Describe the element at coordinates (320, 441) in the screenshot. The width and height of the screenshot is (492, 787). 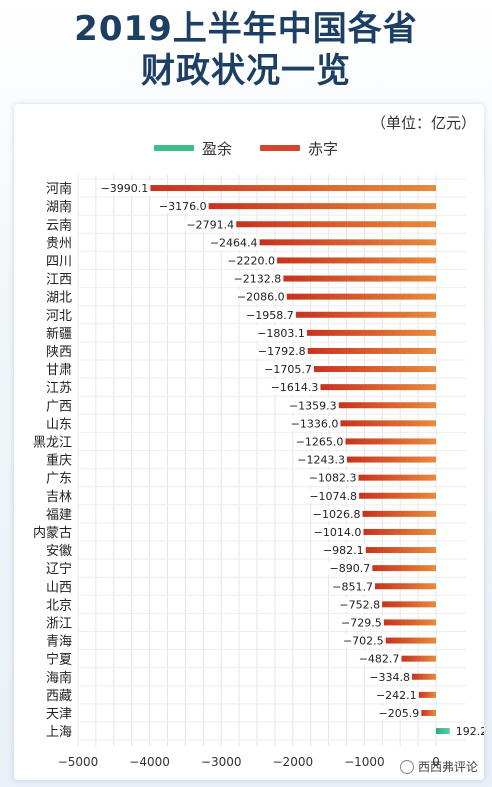
I see `value-label: −1265.0` at that location.